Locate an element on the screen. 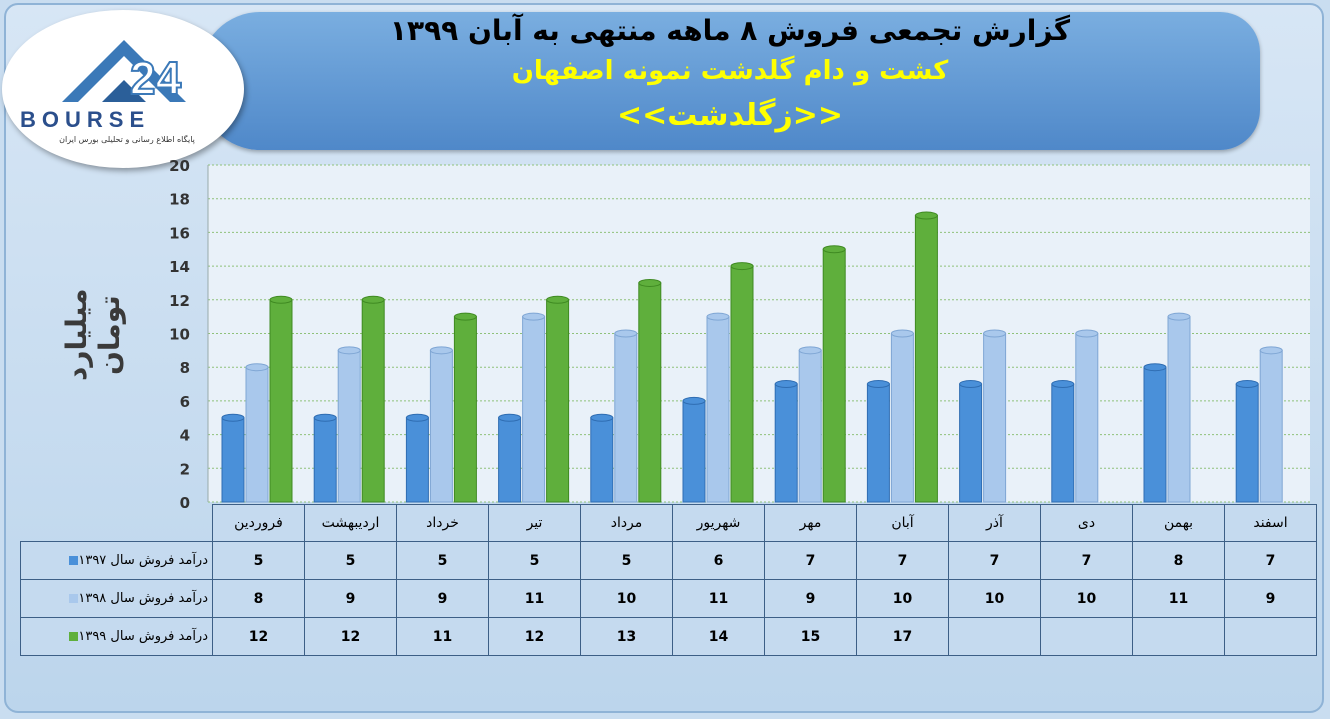 Image resolution: width=1330 pixels, height=719 pixels. month-header: مرداد is located at coordinates (626, 523).